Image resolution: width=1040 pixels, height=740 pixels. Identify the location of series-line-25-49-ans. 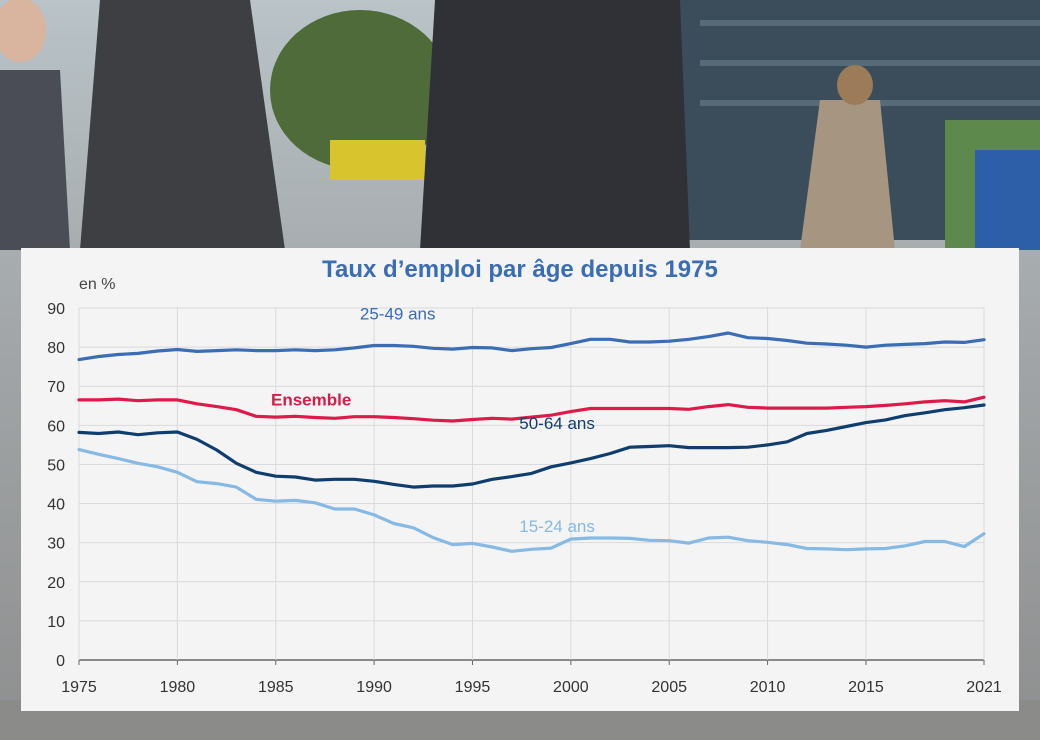
(531, 346).